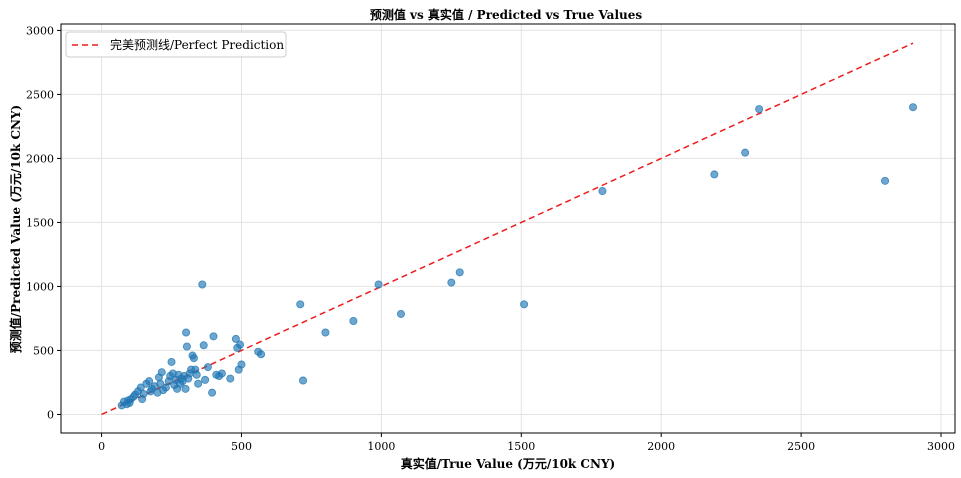 This screenshot has height=478, width=961. What do you see at coordinates (50, 414) in the screenshot?
I see `y-tick-label: 0` at bounding box center [50, 414].